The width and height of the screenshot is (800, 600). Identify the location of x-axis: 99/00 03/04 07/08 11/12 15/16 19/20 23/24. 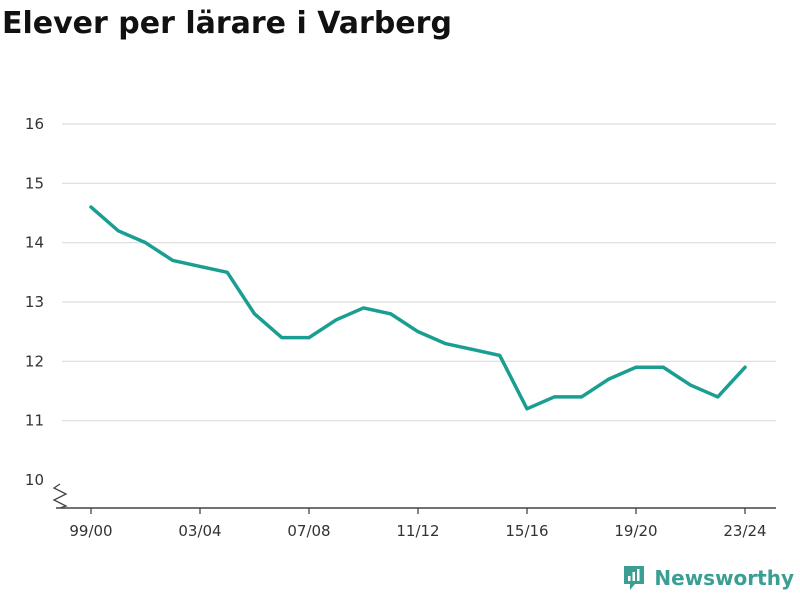
(414, 511).